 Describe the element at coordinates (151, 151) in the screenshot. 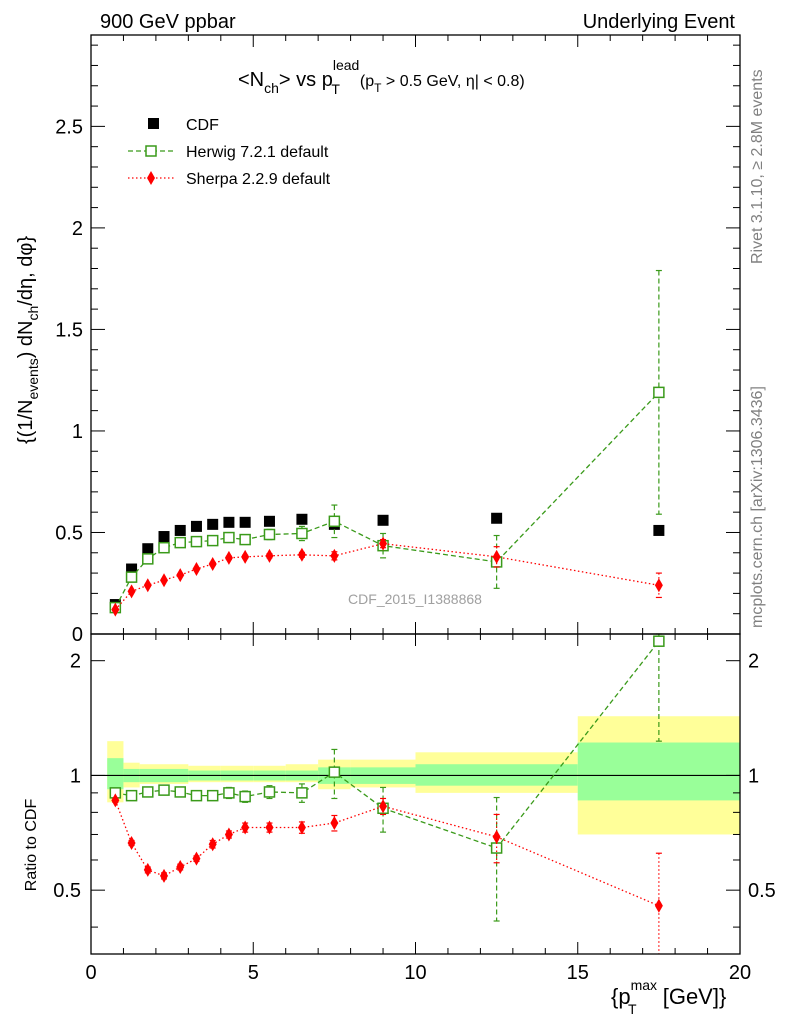

I see `legend-marker-herwig` at that location.